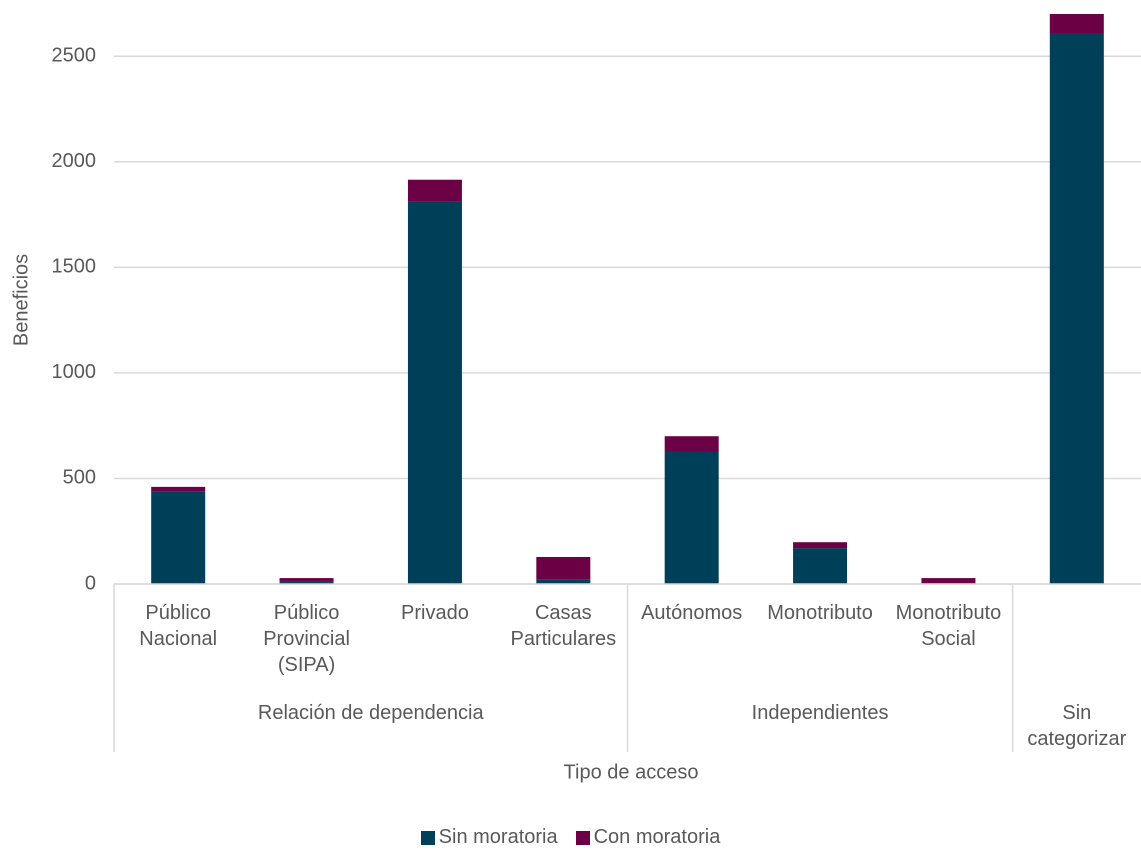 This screenshot has height=850, width=1141. Describe the element at coordinates (948, 626) in the screenshot. I see `x-tick-label: Monotributo Social` at that location.